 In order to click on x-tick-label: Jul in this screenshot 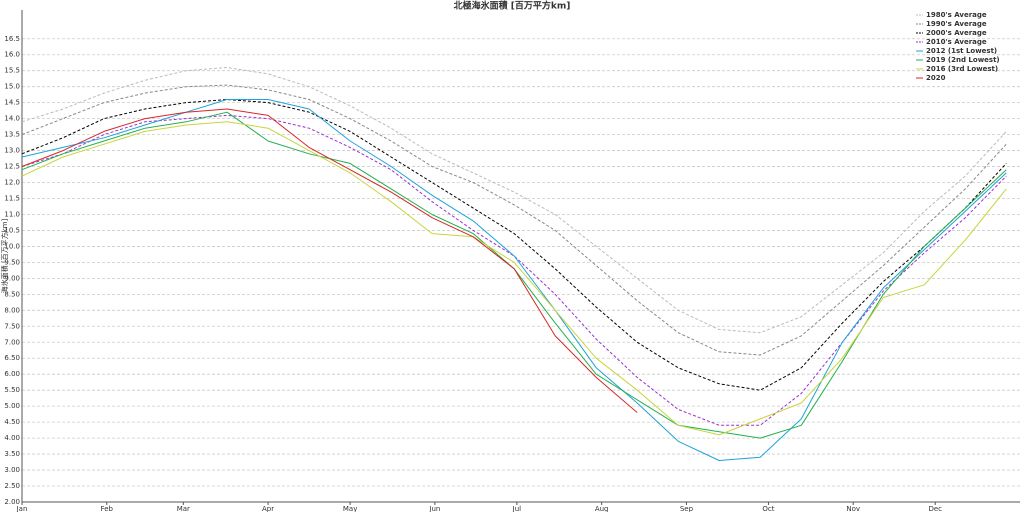, I will do `click(517, 508)`.